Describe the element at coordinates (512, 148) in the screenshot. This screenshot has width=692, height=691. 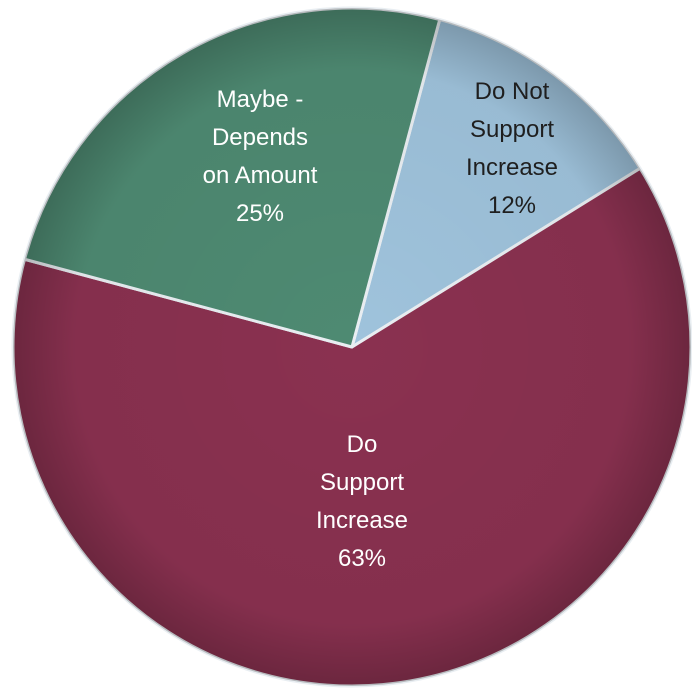
I see `slice-label: Do Not Support Increase 12%` at that location.